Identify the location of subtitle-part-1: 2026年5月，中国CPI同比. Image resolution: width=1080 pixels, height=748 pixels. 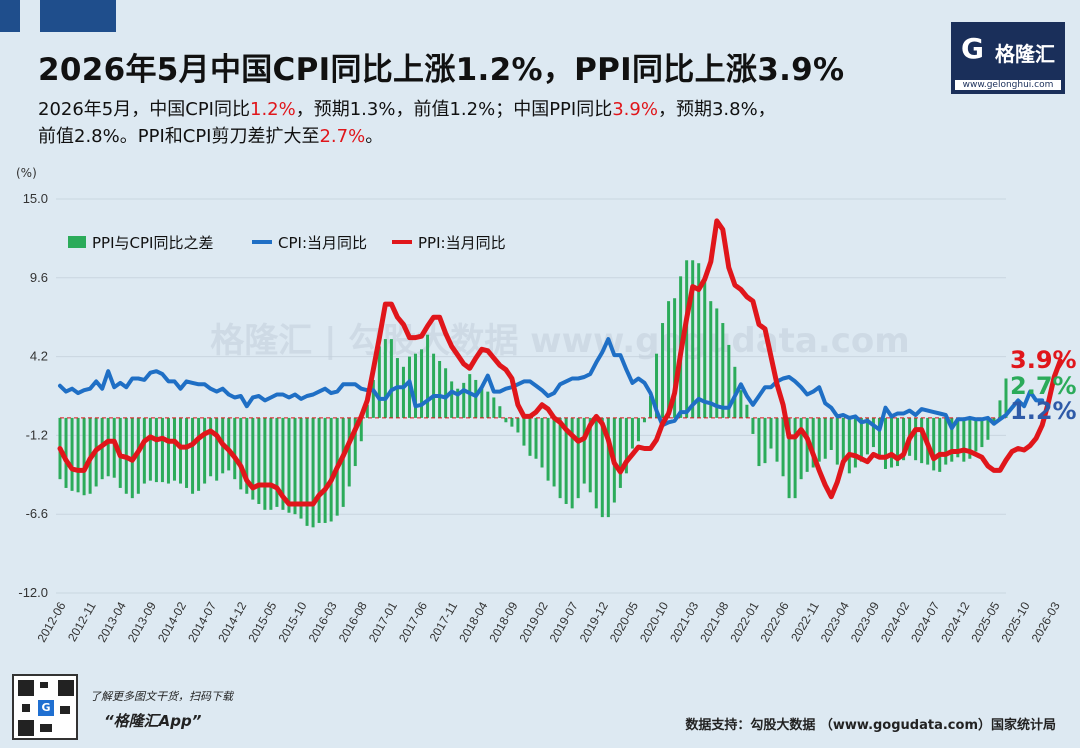
(144, 109).